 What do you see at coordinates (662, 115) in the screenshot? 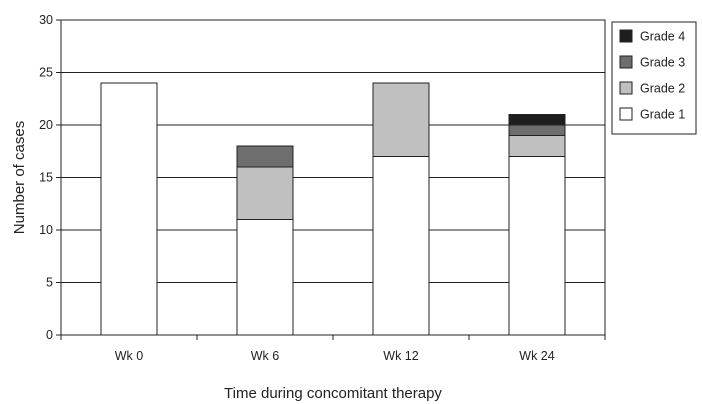
I see `legend-label-grade-1: Grade 1` at bounding box center [662, 115].